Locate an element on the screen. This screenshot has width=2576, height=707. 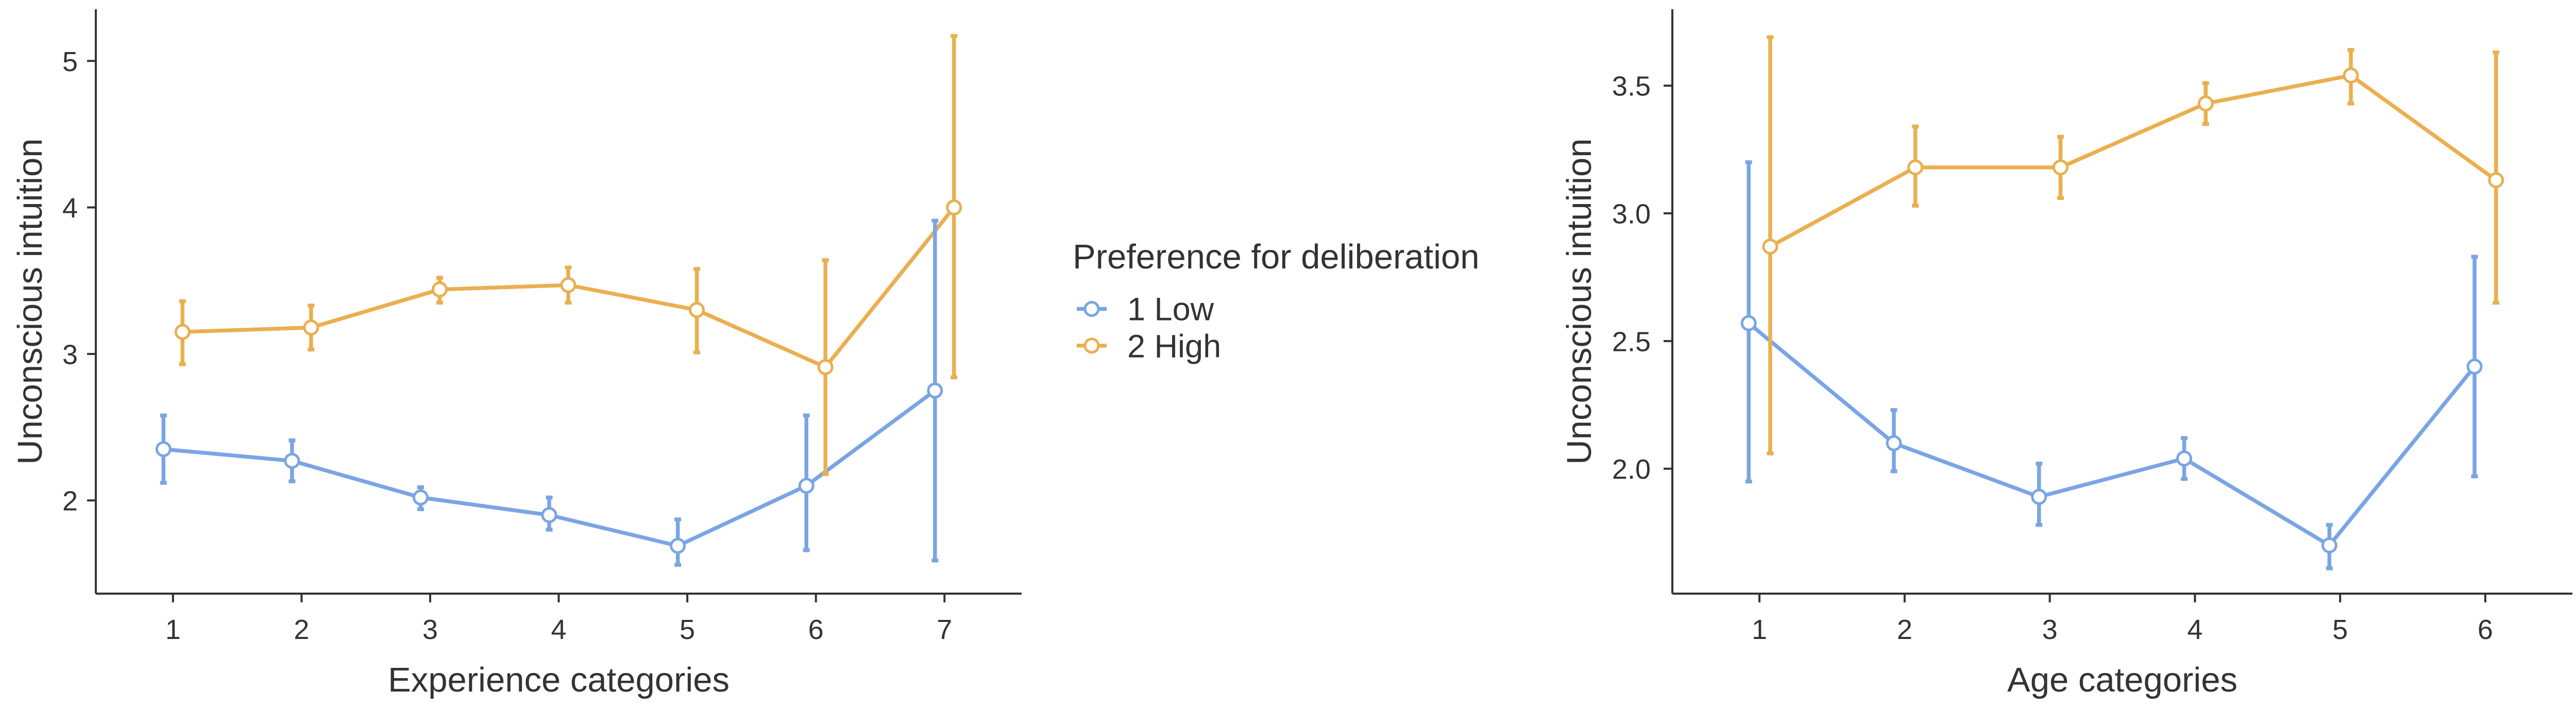
legend-title-left: Preference for deliberation is located at coordinates (1276, 257).